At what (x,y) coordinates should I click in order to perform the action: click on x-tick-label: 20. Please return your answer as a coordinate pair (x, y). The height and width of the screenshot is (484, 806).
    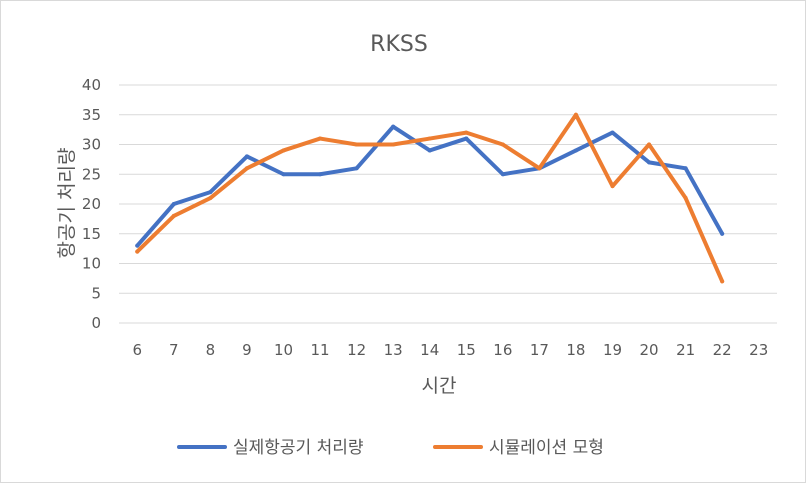
    Looking at the image, I should click on (649, 350).